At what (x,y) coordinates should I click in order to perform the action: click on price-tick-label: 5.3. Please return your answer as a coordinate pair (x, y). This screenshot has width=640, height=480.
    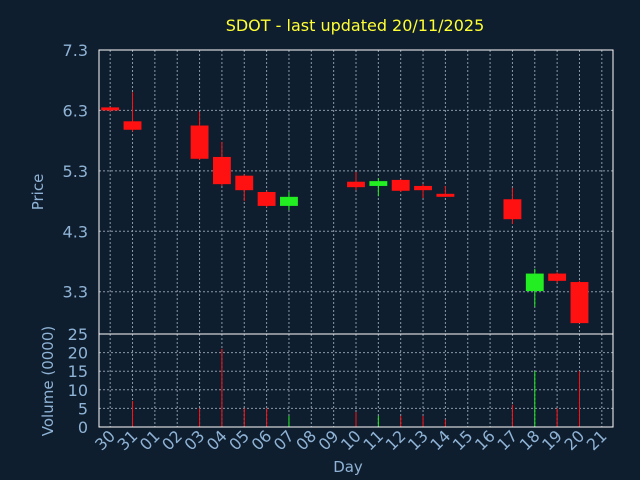
    Looking at the image, I should click on (75, 171).